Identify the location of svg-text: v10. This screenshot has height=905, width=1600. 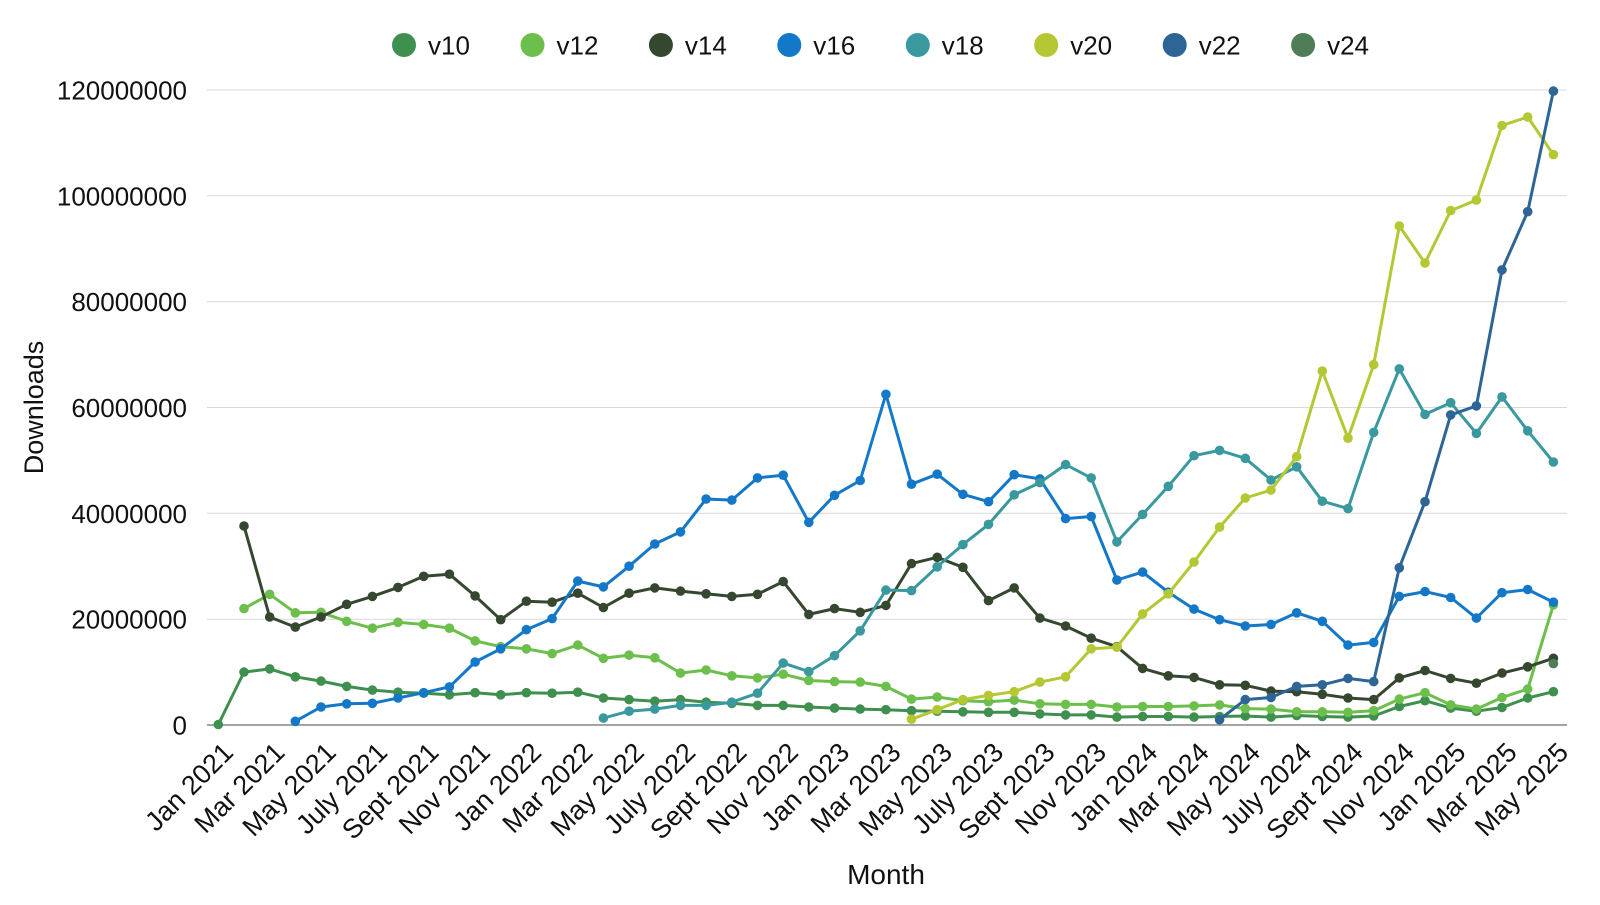
(449, 46).